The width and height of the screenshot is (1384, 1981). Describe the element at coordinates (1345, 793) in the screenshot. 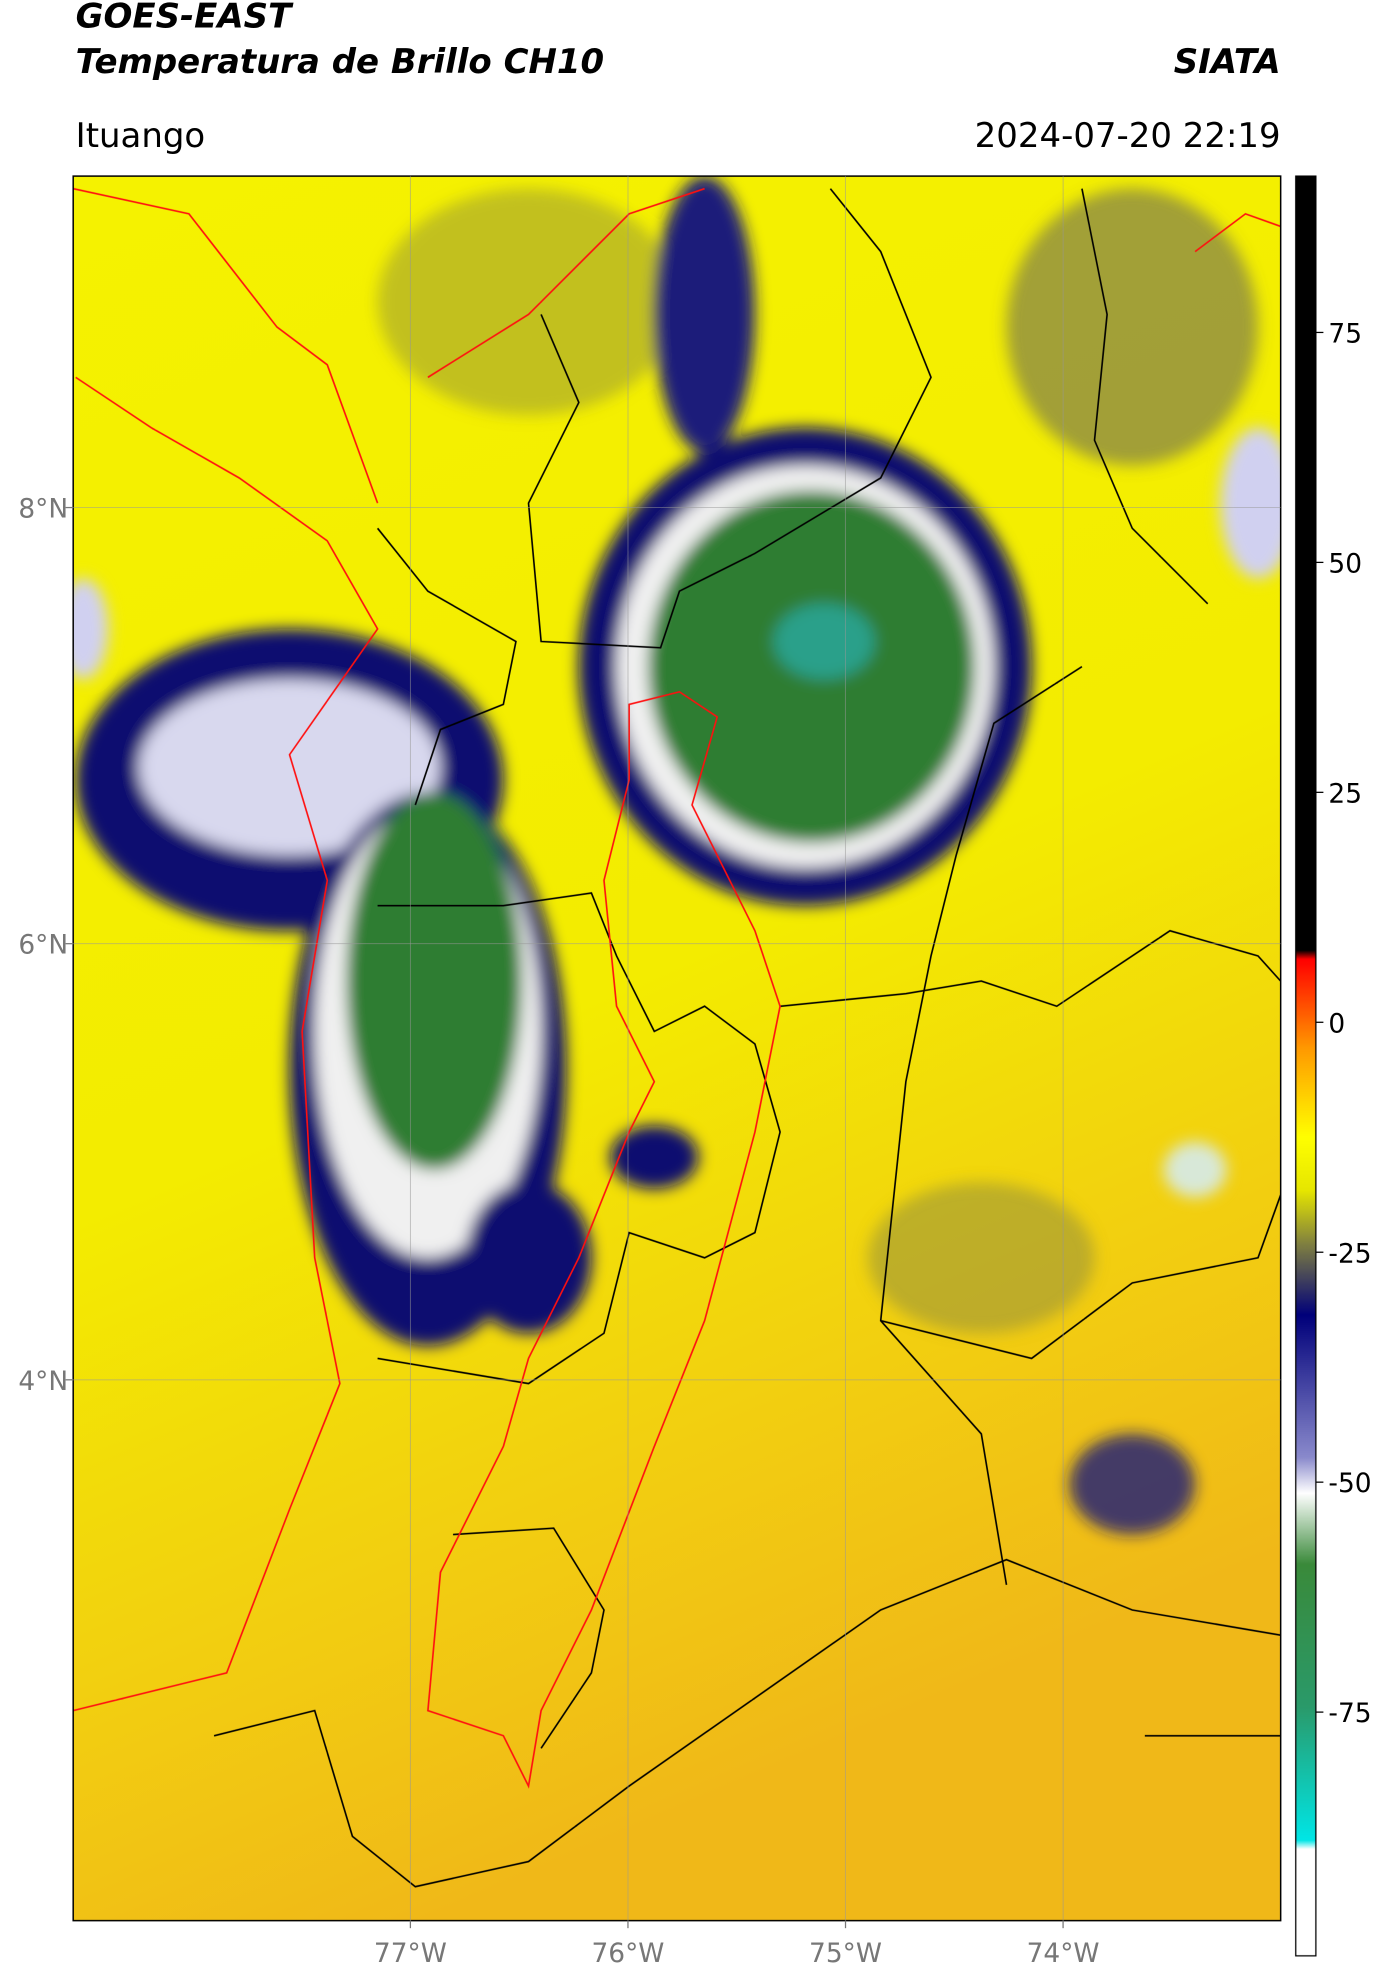

I see `colorbar-tick-label: 25` at that location.